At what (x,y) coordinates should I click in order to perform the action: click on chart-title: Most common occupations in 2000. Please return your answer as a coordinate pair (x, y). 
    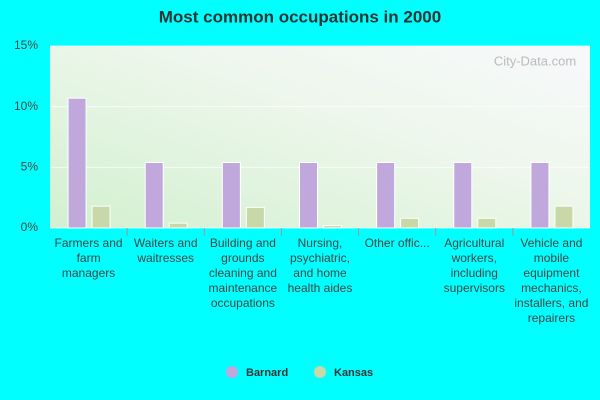
    Looking at the image, I should click on (300, 16).